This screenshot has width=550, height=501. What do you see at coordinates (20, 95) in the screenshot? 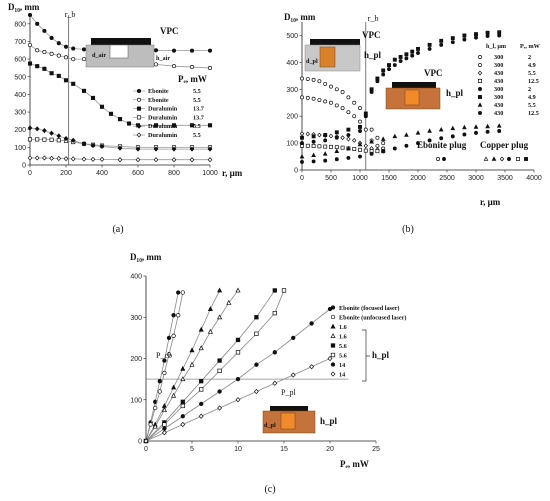
I see `y-tick-label: 400` at bounding box center [20, 95].